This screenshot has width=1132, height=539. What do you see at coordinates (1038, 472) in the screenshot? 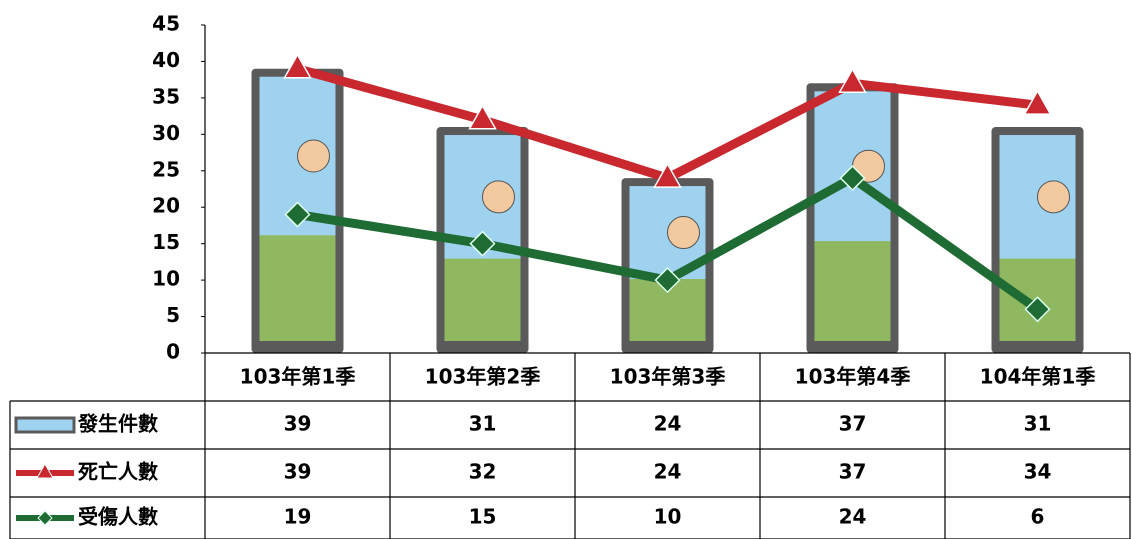
I see `table-value: 34` at bounding box center [1038, 472].